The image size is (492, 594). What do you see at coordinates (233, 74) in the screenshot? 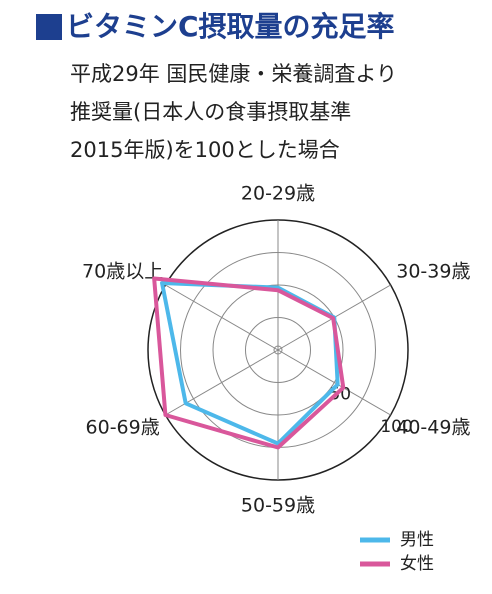
I see `subtitle: 平成29年 国民健康・栄養調査より` at bounding box center [233, 74].